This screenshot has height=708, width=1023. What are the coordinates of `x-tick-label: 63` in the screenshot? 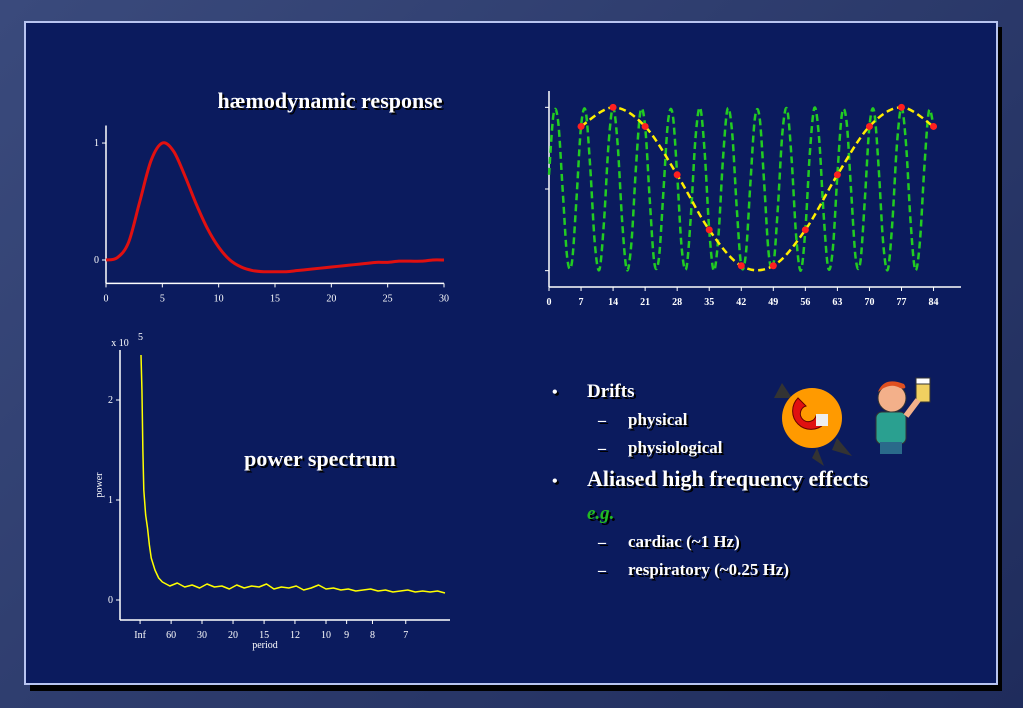 It's located at (837, 302).